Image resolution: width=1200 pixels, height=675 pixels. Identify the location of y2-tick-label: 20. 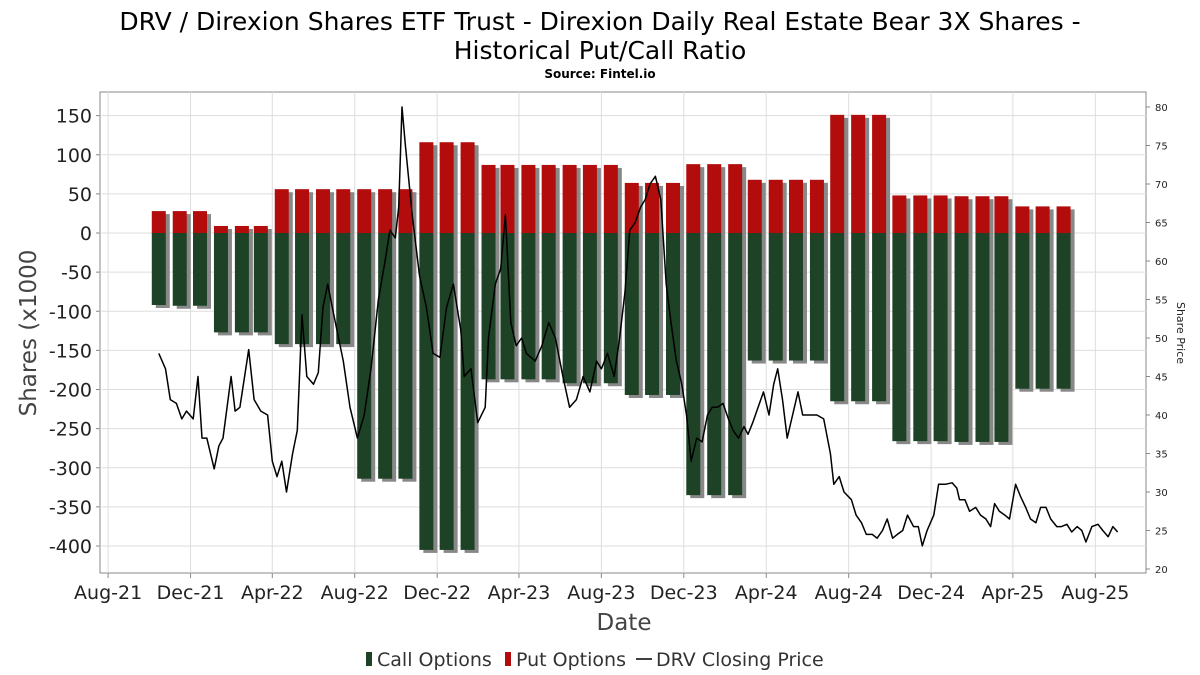
(1161, 570).